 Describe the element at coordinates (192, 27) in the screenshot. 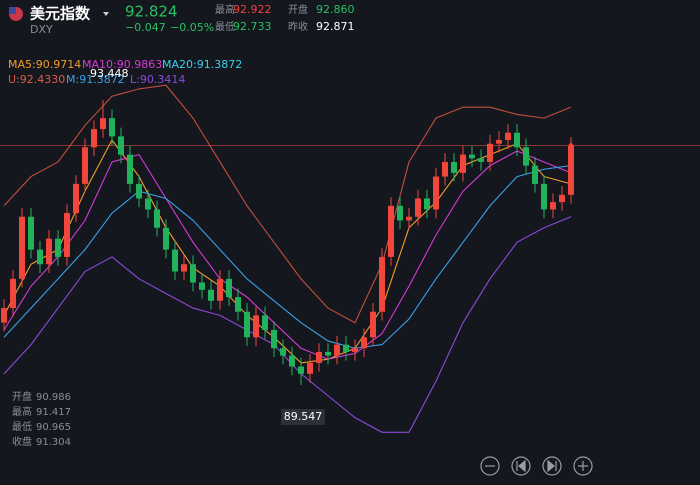

I see `change-pct: −0.05%` at that location.